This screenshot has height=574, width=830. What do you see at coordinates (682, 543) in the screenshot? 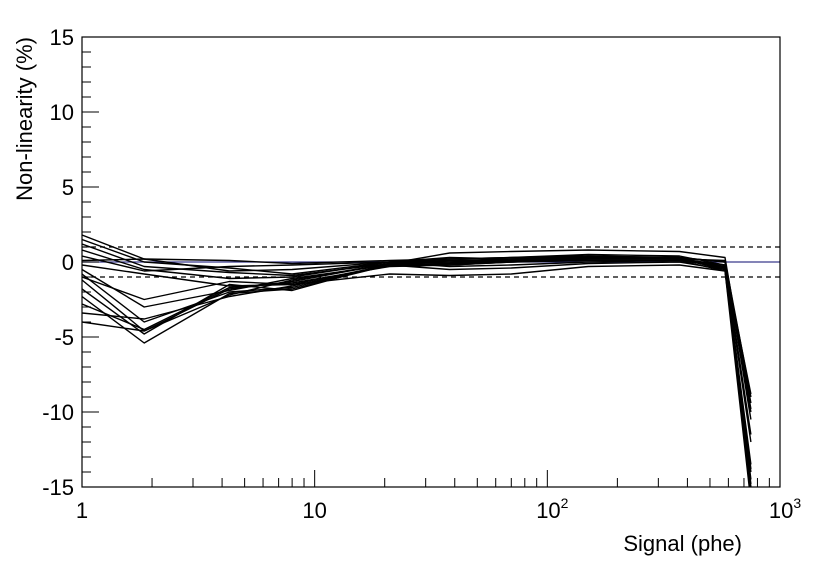
I see `x-axis-title: Signal (phe)` at bounding box center [682, 543].